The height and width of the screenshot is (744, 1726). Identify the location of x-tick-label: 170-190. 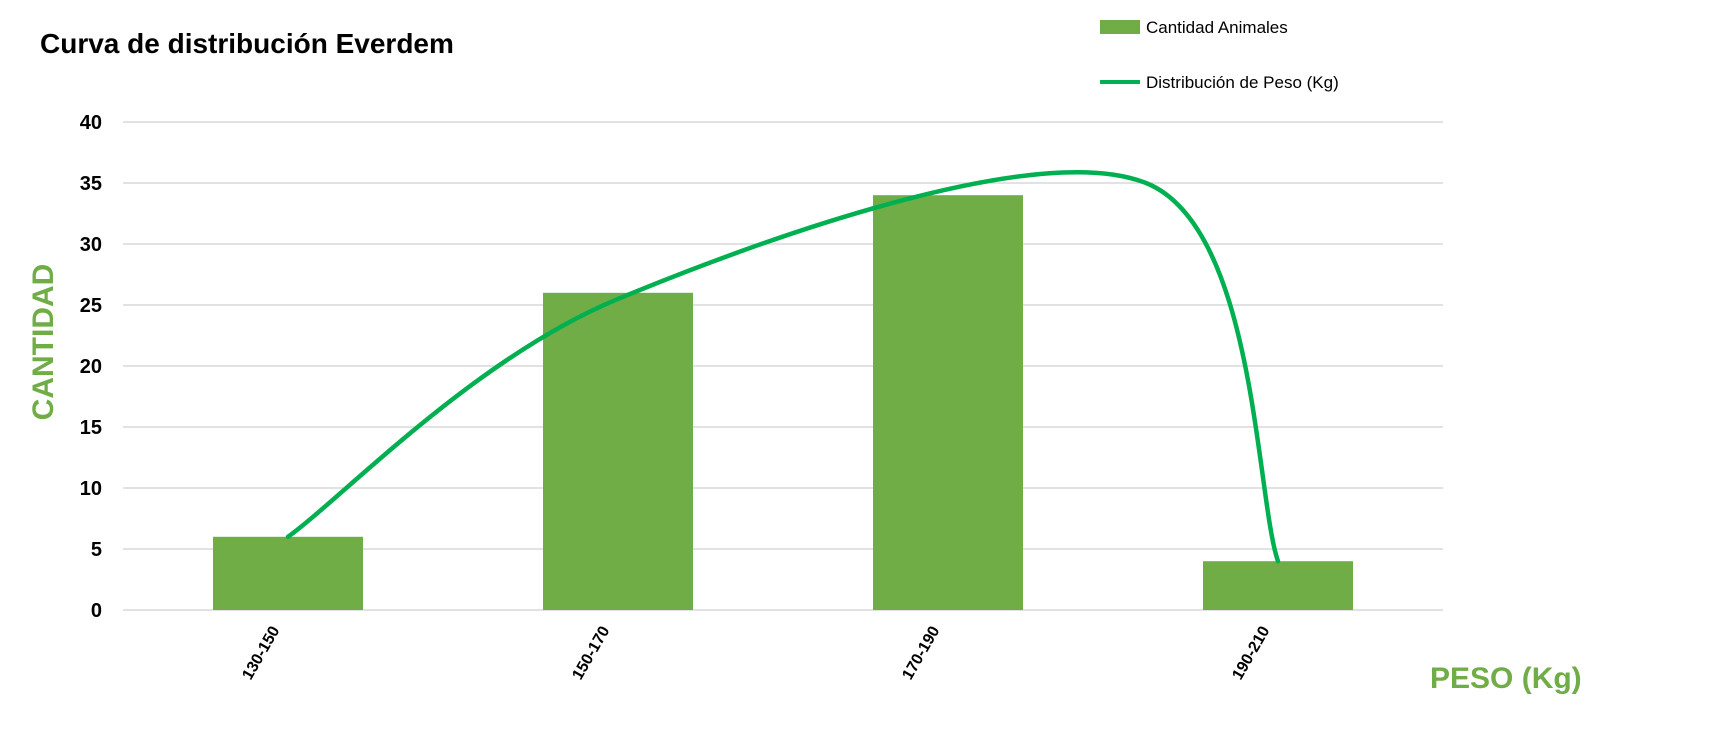
(921, 652).